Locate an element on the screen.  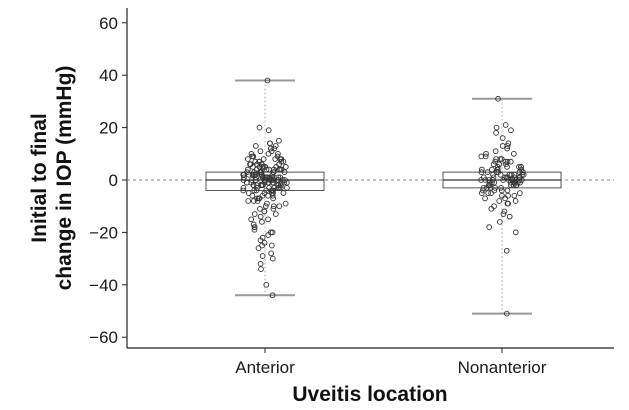
box-nonanterior is located at coordinates (502, 206).